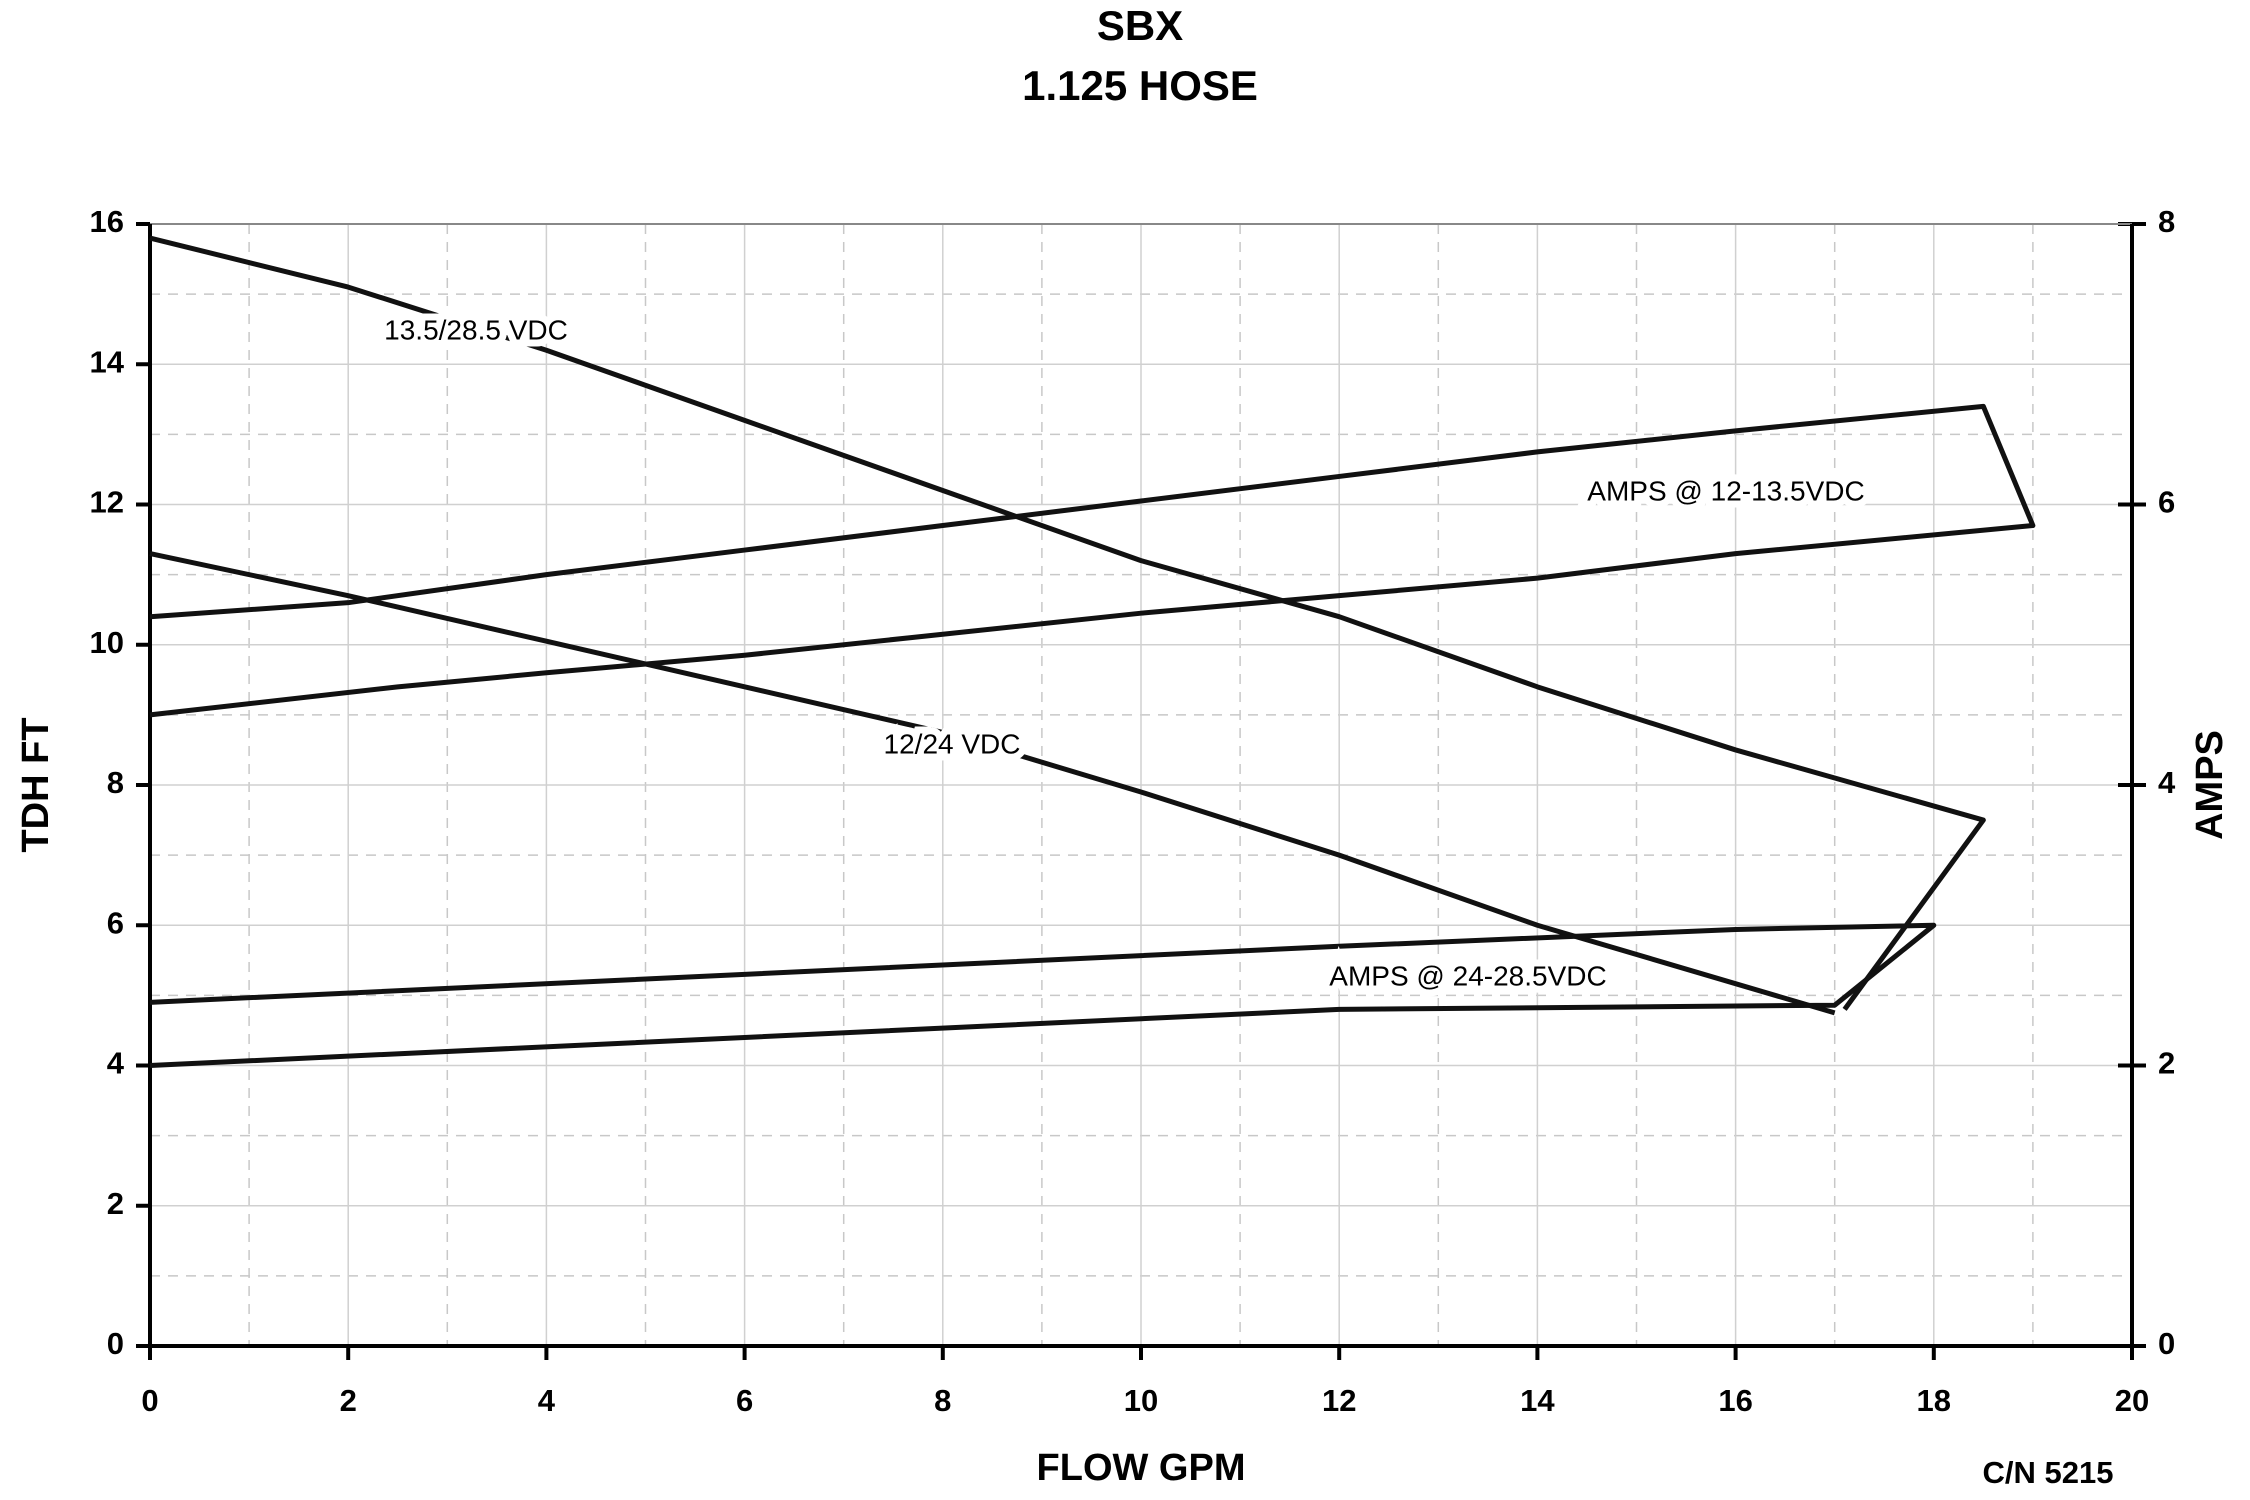 The width and height of the screenshot is (2250, 1500). What do you see at coordinates (2166, 502) in the screenshot?
I see `y2-tick-label: 6` at bounding box center [2166, 502].